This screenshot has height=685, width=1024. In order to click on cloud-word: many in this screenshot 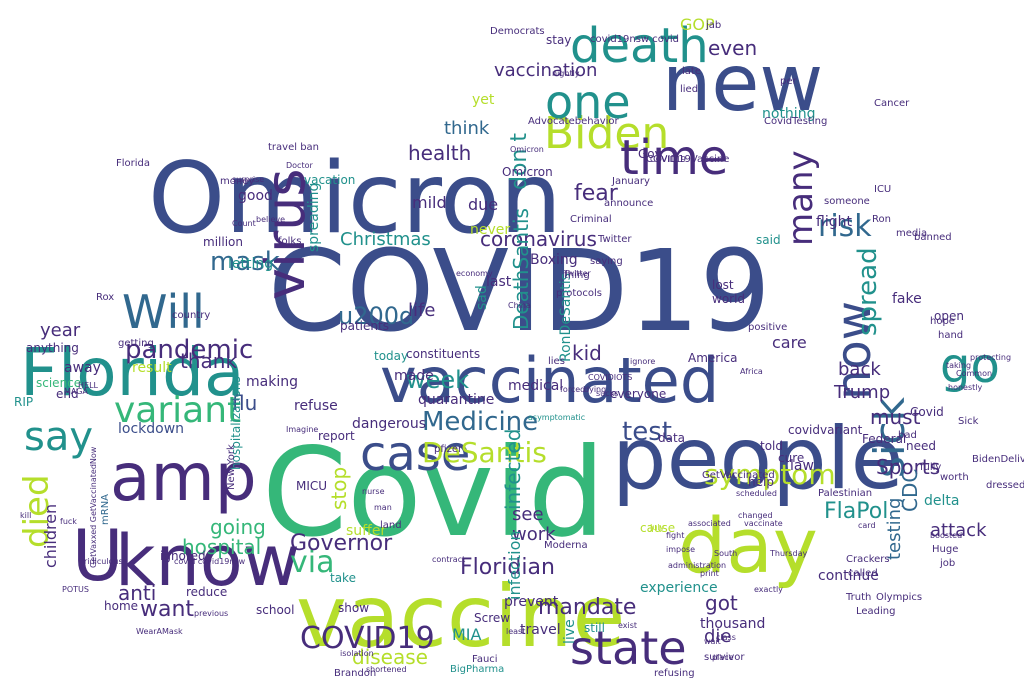, I will do `click(801, 198)`.